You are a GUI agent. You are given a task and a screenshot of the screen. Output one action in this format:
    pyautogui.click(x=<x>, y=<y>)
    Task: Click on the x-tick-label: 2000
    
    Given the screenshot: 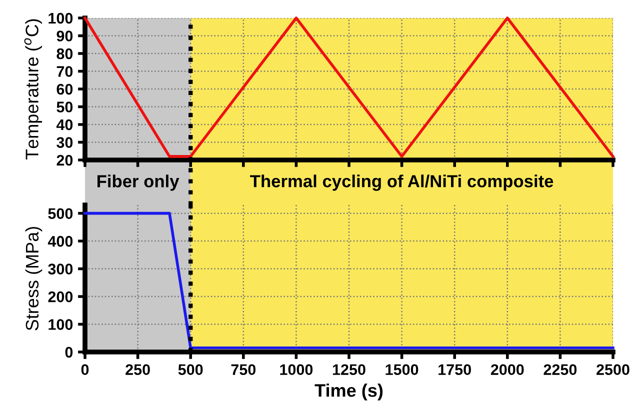 What is the action you would take?
    pyautogui.click(x=507, y=370)
    